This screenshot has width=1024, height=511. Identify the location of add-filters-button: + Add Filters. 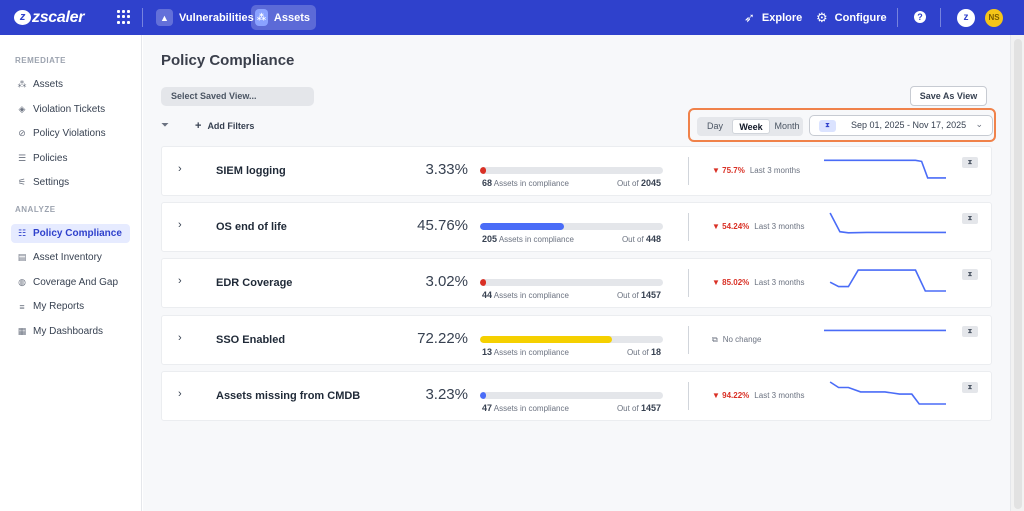
(224, 126).